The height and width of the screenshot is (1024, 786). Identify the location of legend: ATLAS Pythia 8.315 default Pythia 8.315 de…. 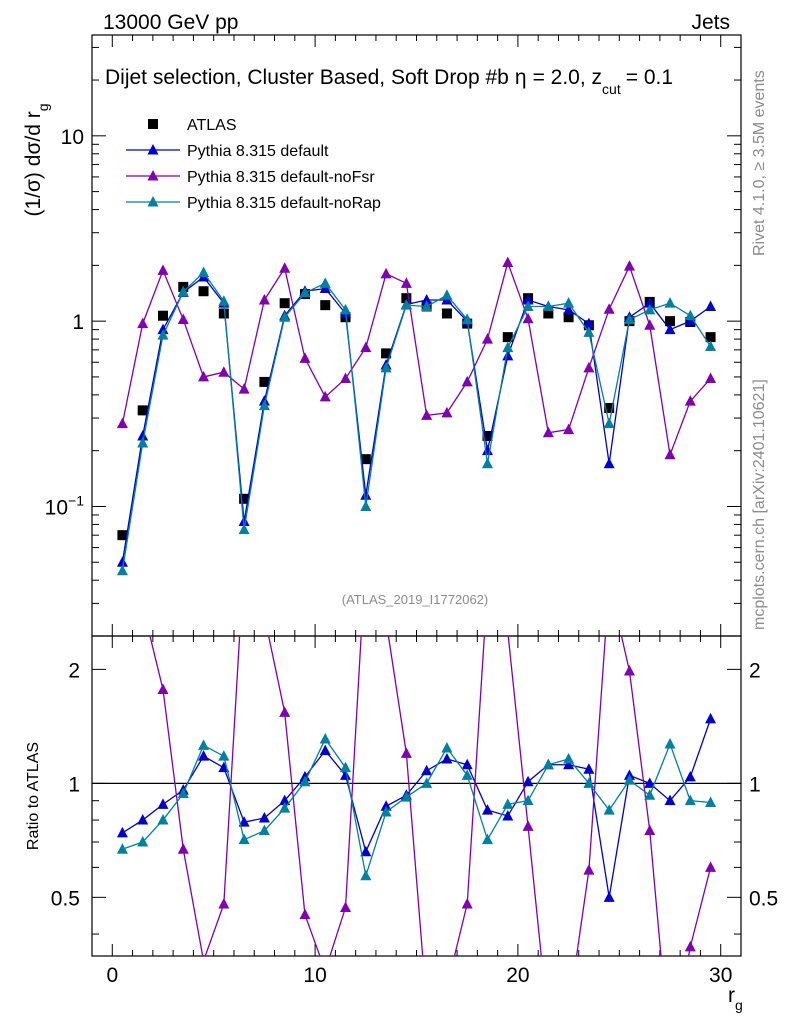
(253, 164).